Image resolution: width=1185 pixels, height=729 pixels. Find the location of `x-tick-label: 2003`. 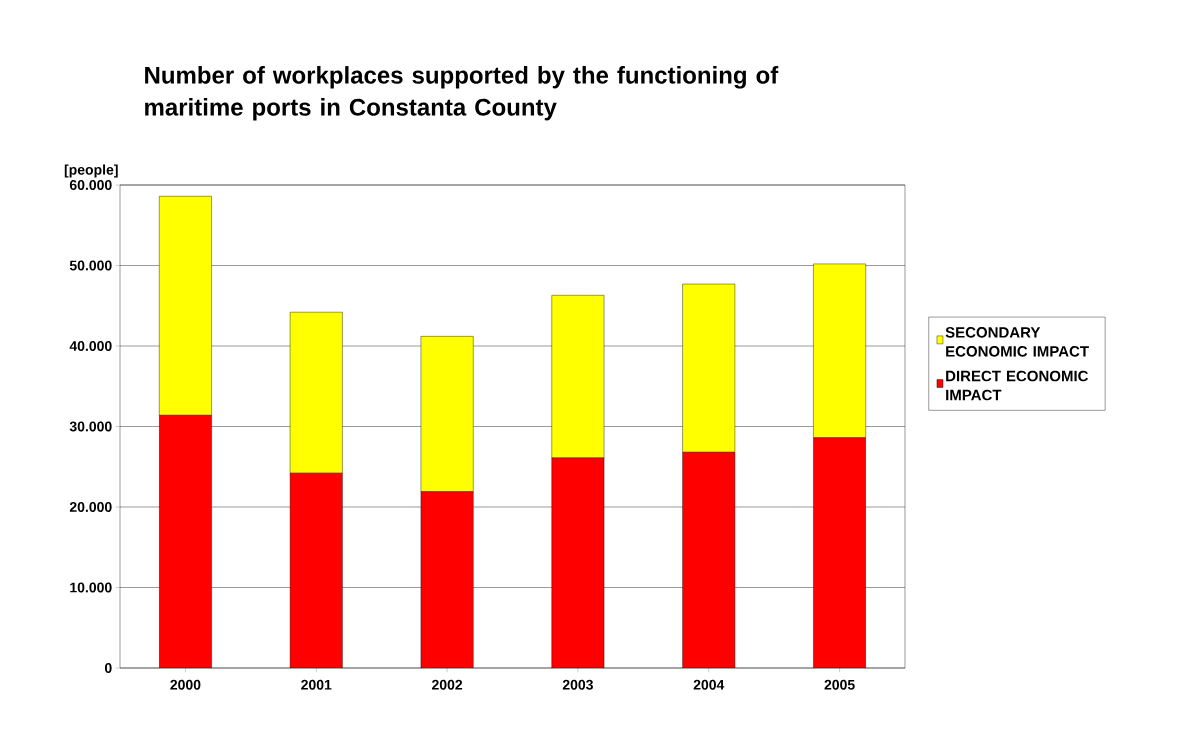

x-tick-label: 2003 is located at coordinates (577, 684).